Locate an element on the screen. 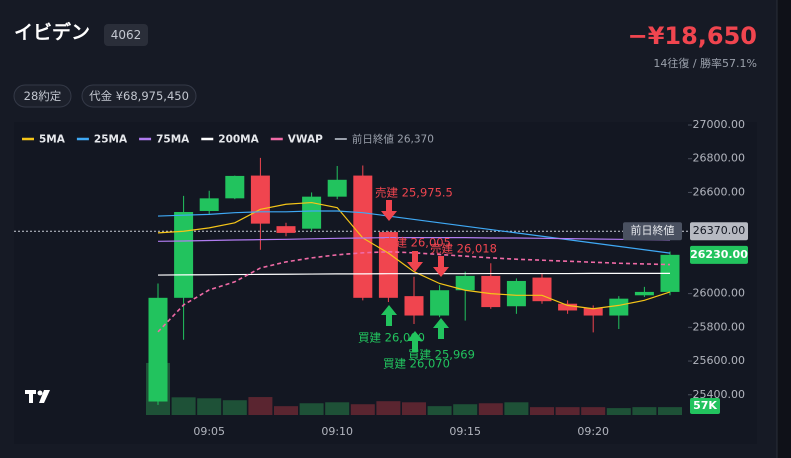 The image size is (791, 458). code-badge is located at coordinates (126, 35).